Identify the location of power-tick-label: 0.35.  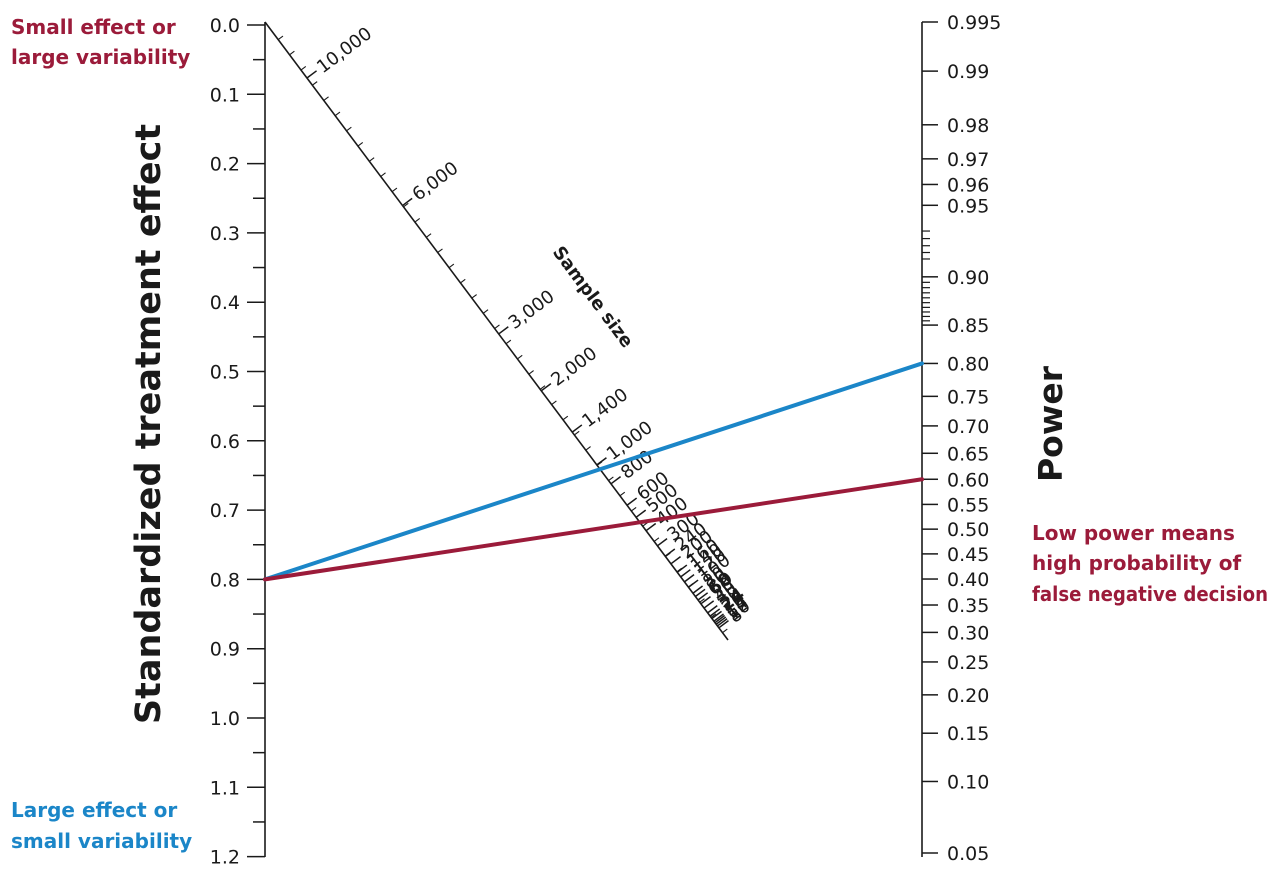
(968, 606).